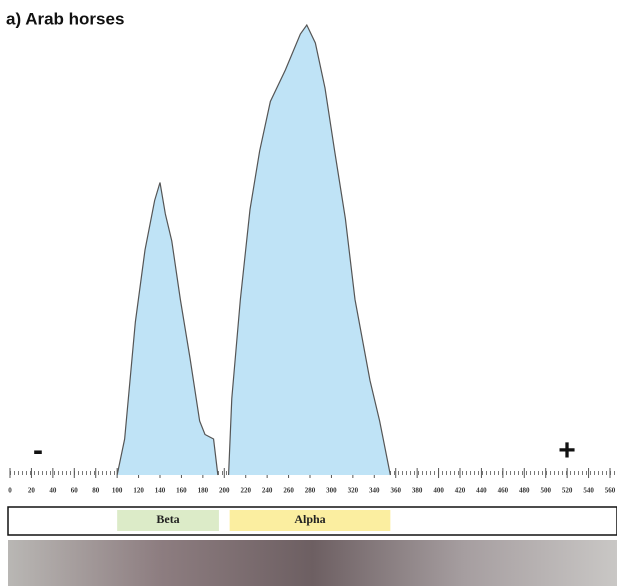 The image size is (617, 586). I want to click on x-tick-label: 440, so click(481, 491).